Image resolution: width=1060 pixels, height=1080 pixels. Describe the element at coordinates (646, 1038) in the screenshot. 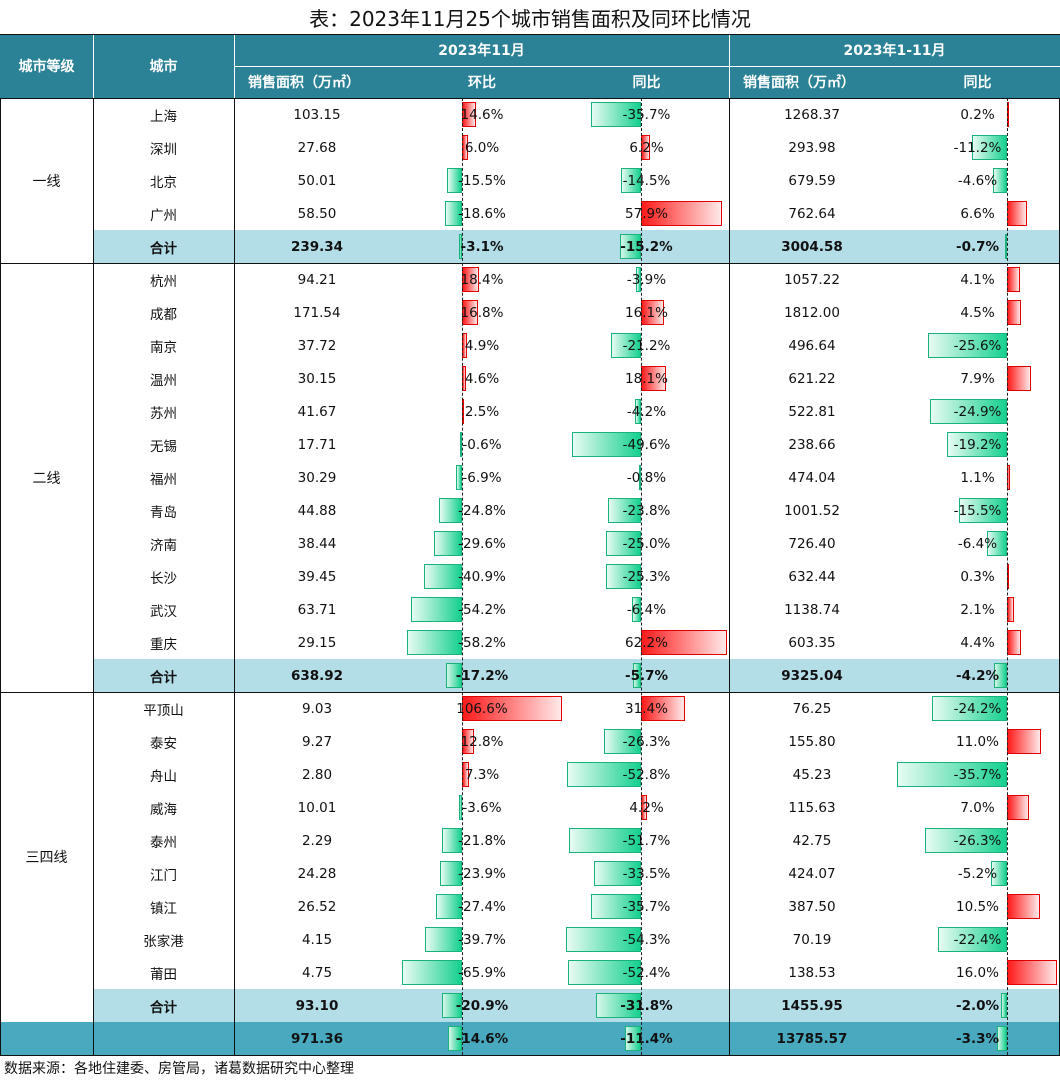

I see `yoy-value: -11.4%` at that location.